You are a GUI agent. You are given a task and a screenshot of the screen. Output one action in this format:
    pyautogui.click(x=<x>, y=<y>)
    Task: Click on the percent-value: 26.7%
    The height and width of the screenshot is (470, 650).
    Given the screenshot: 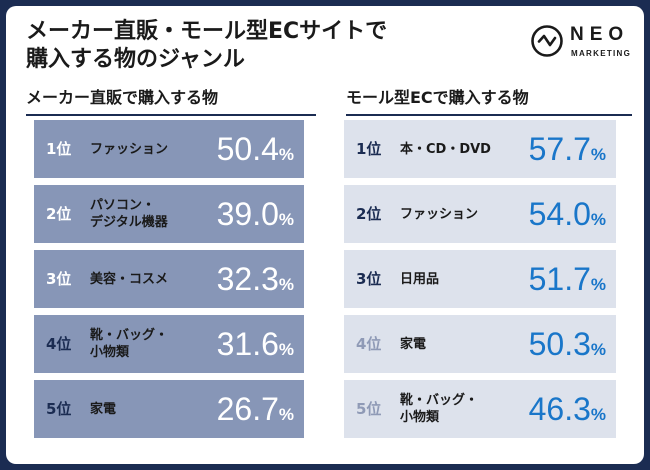 What is the action you would take?
    pyautogui.click(x=255, y=412)
    